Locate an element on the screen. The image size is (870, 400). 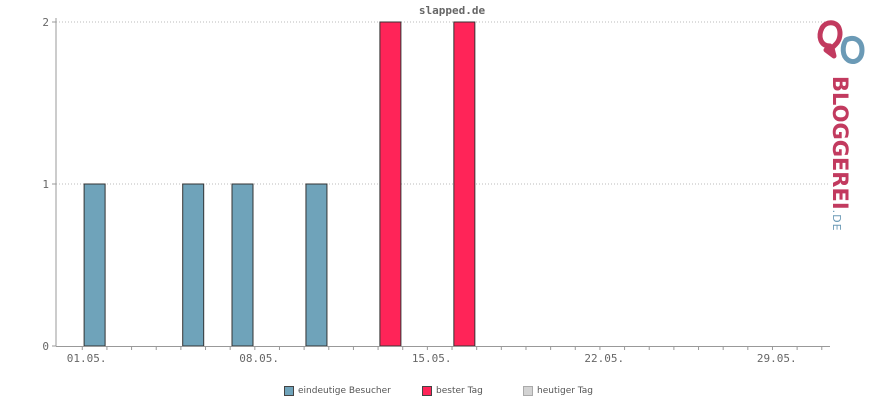
chart-title: slapped.de is located at coordinates (452, 10).